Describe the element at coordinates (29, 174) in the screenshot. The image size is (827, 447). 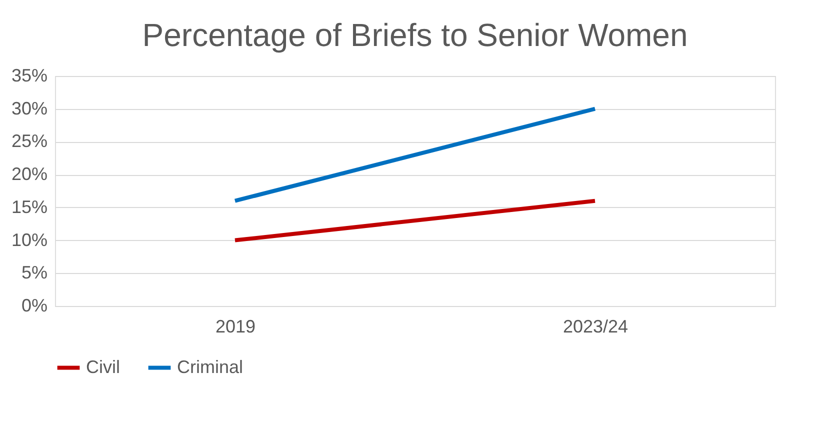
I see `y-tick-label: 20%` at that location.